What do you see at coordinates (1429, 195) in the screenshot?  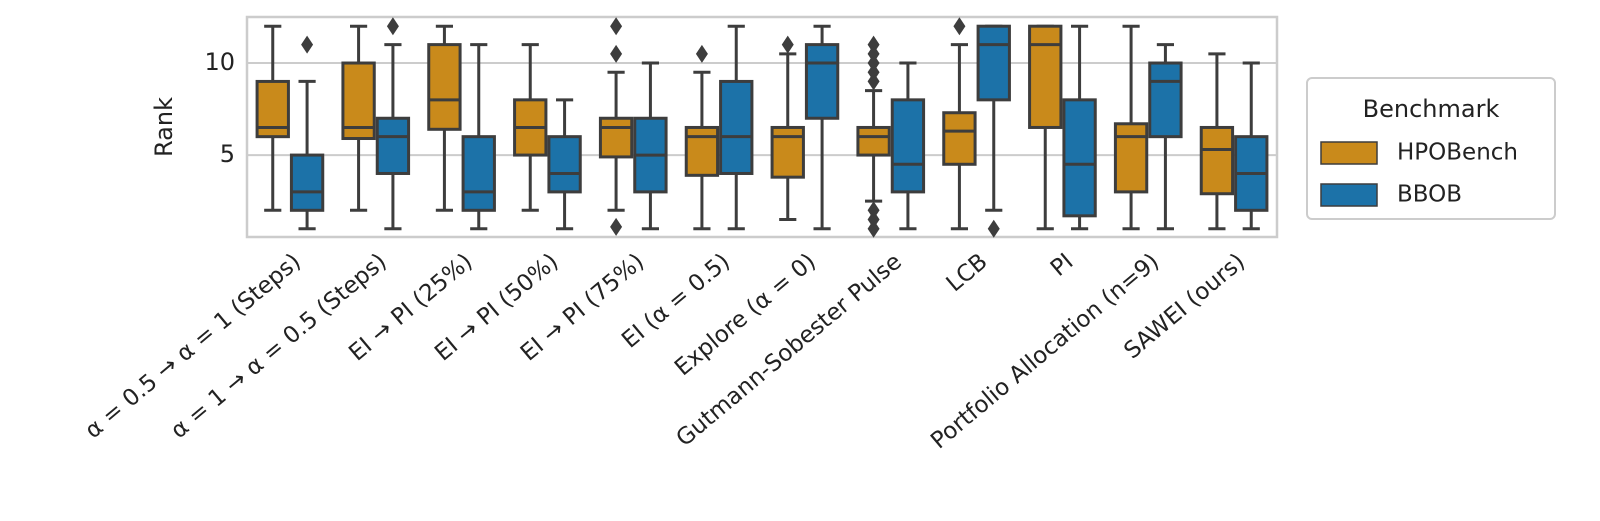 I see `legend-label: BBOB` at bounding box center [1429, 195].